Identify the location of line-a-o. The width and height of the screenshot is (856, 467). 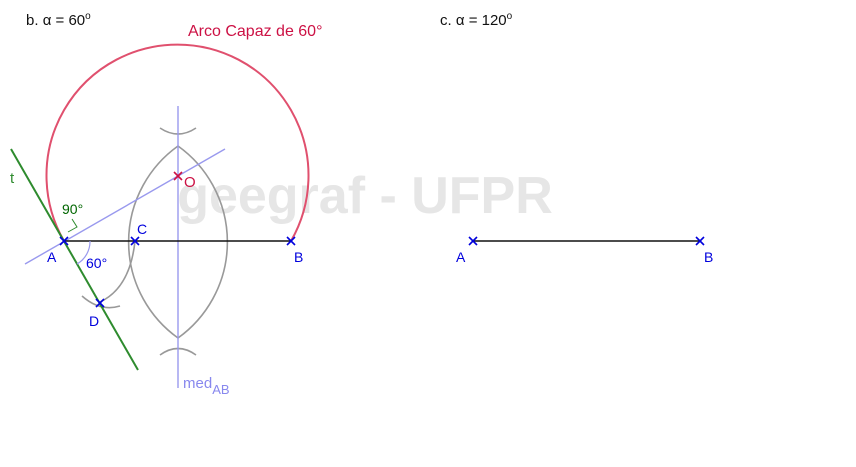
(125, 206).